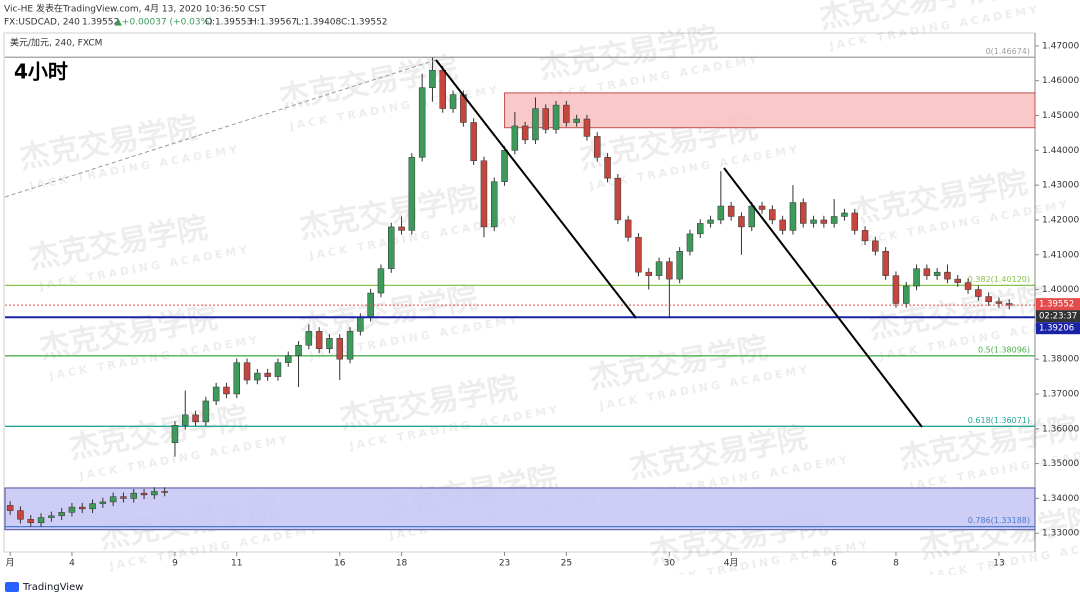 This screenshot has height=604, width=1080. I want to click on zone, so click(520, 509).